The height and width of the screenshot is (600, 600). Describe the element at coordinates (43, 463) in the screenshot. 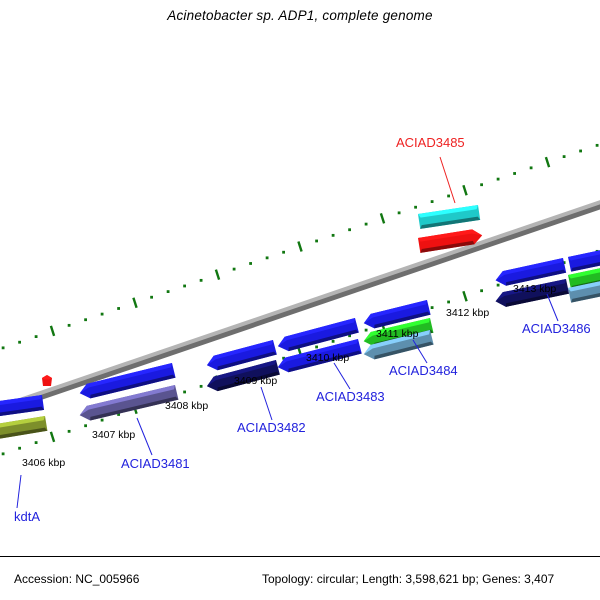

I see `tick-label-3406-kbp: 3406 kbp` at that location.